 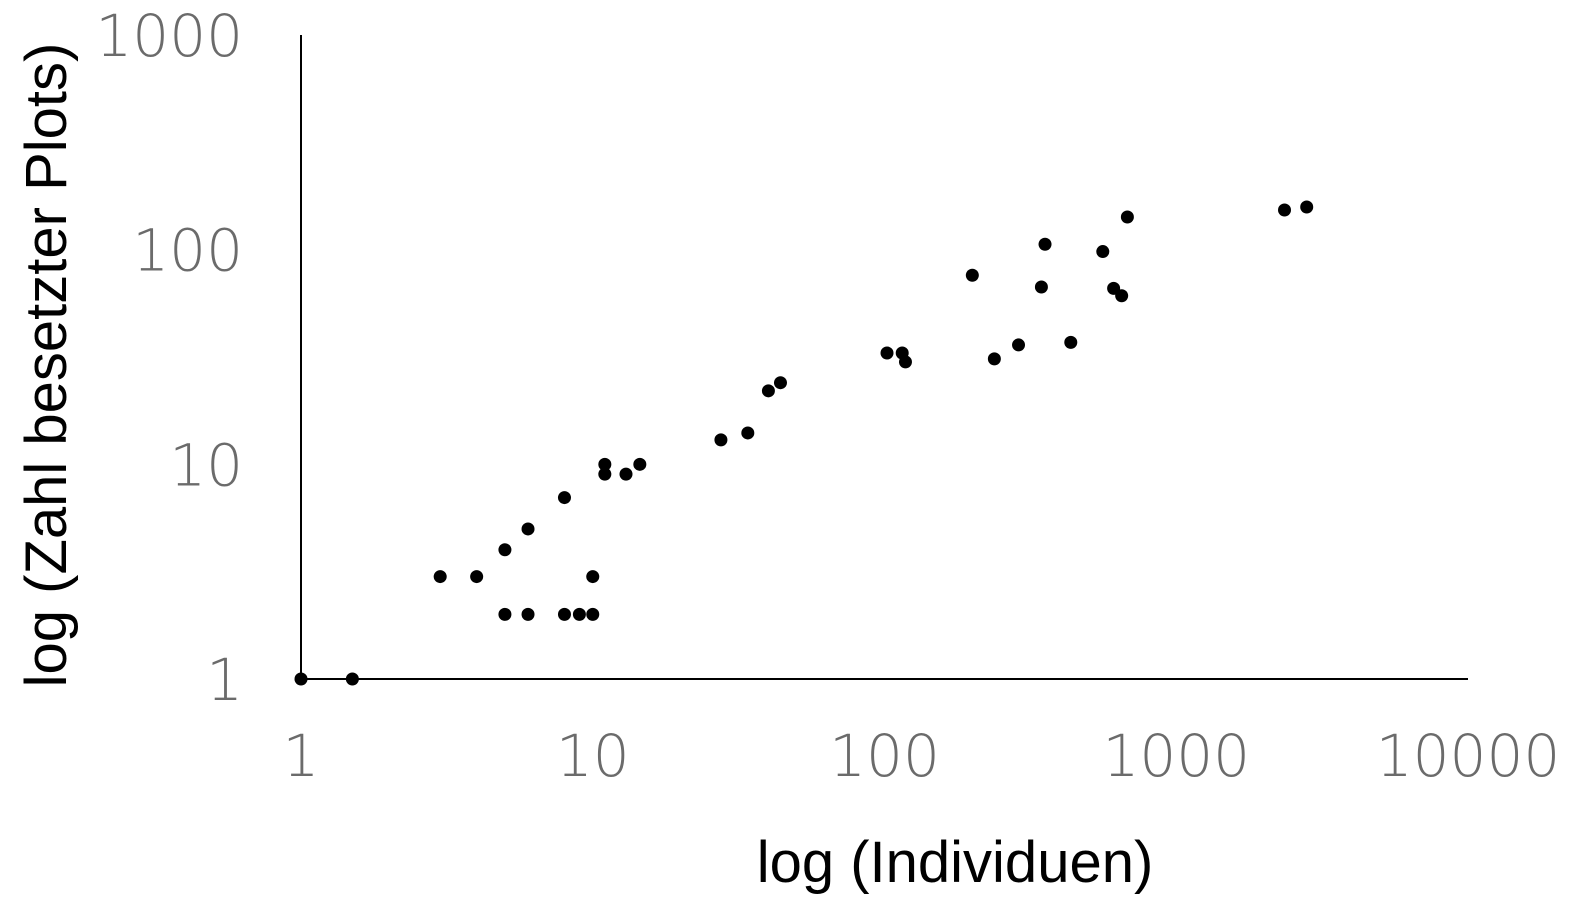 What do you see at coordinates (955, 862) in the screenshot?
I see `x-axis-title: log (Individuen)` at bounding box center [955, 862].